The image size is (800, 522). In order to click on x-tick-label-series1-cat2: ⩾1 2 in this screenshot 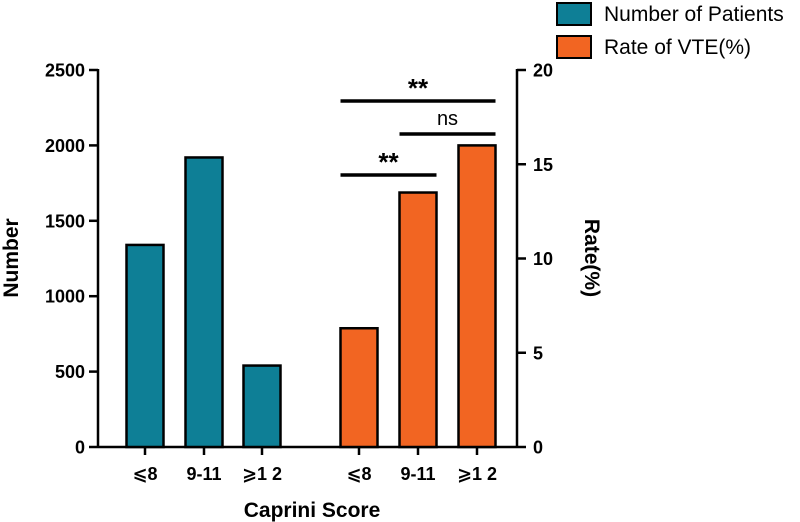, I will do `click(477, 474)`.